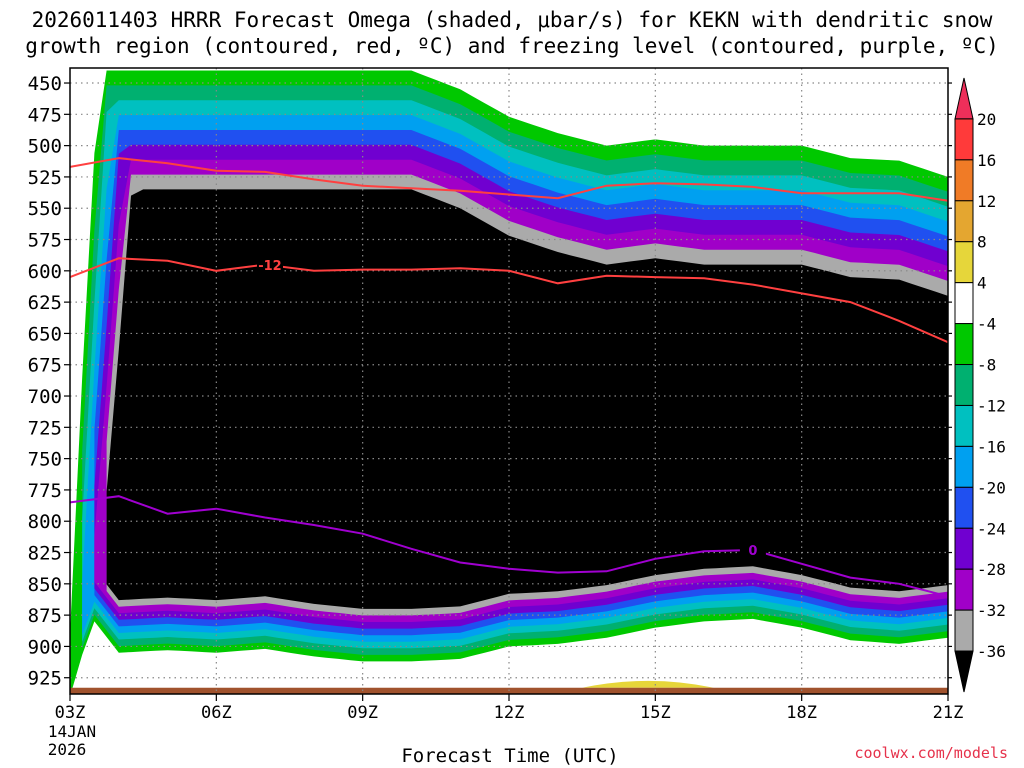 The image size is (1024, 768). I want to click on x-tick-label-21Z: 21Z, so click(948, 713).